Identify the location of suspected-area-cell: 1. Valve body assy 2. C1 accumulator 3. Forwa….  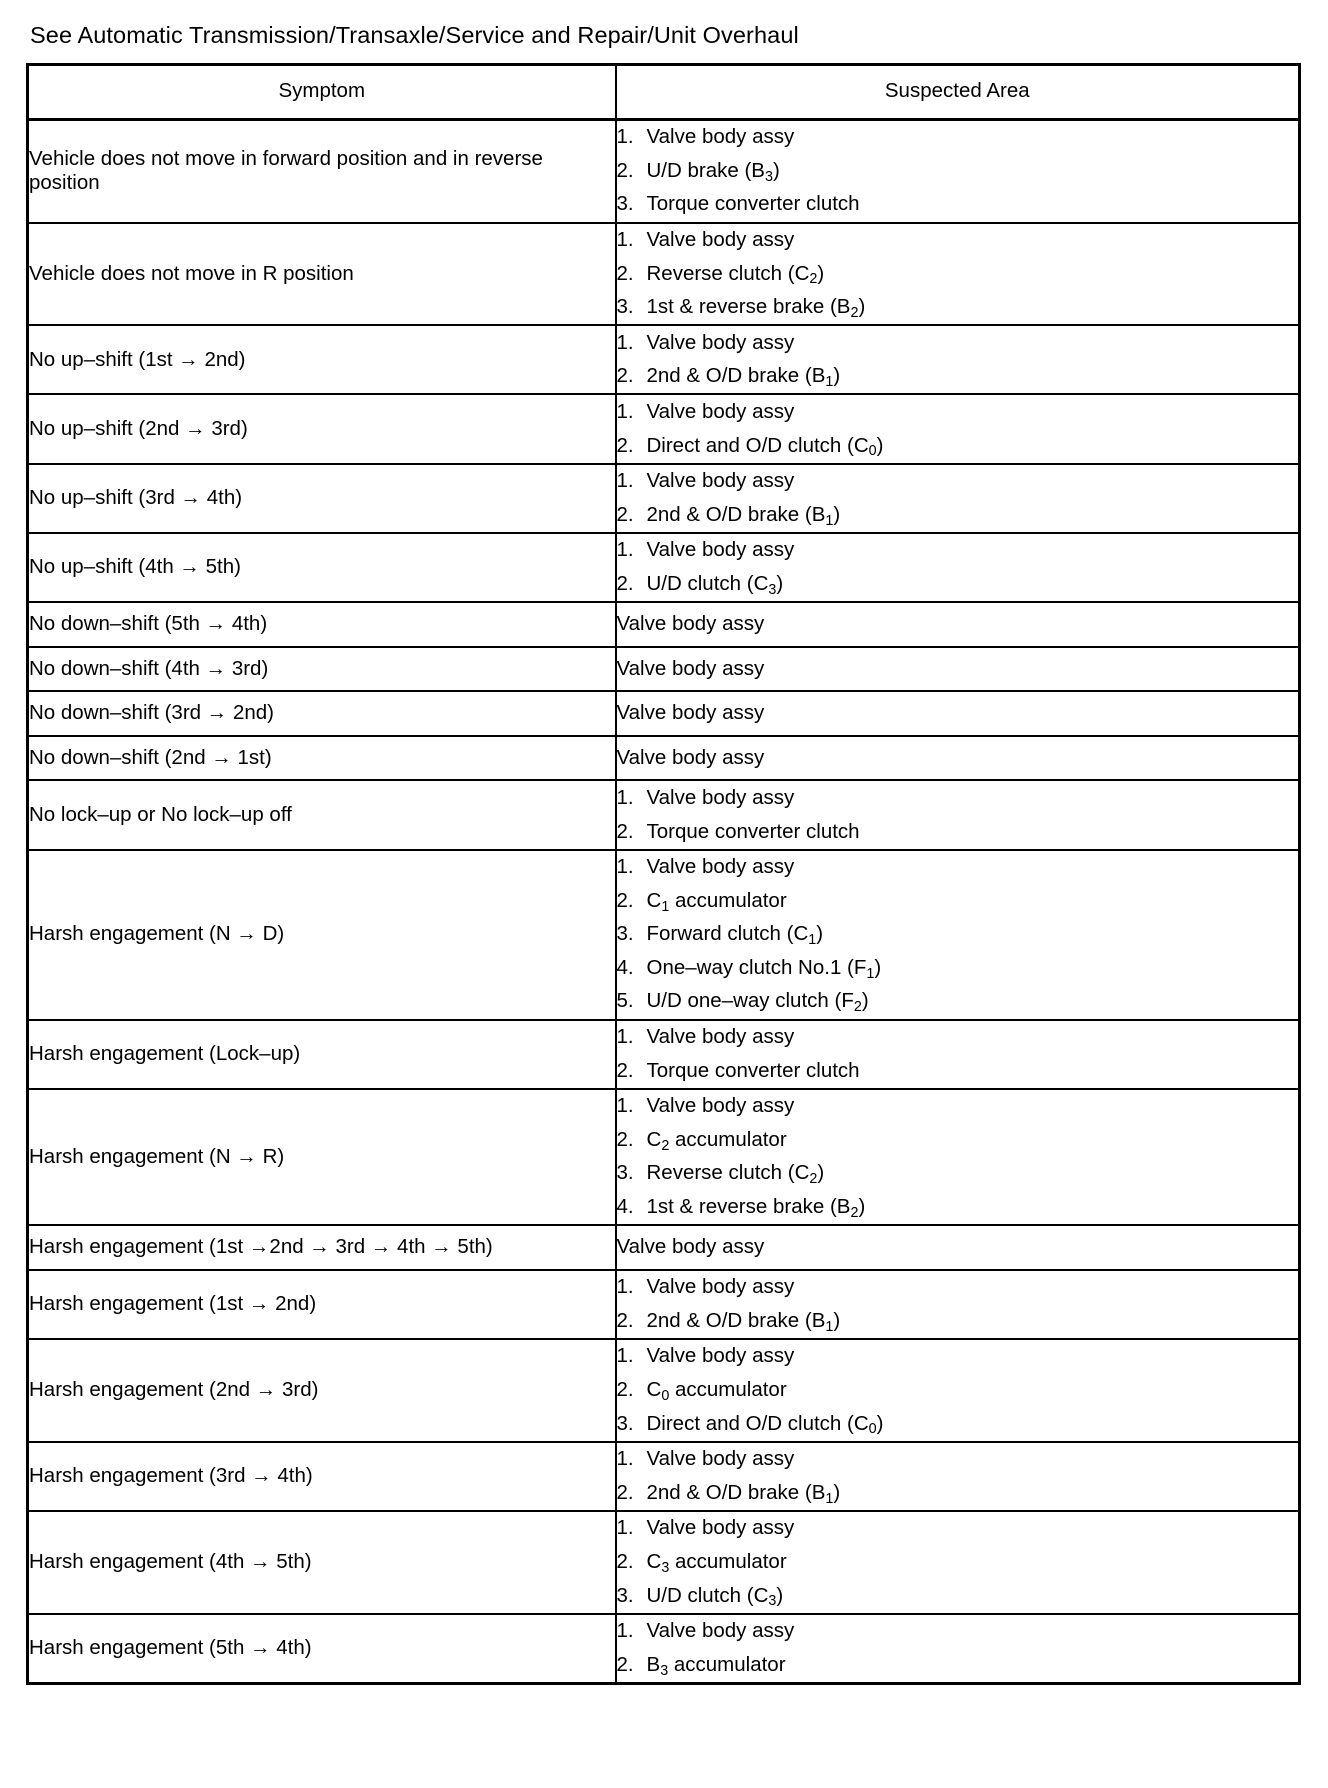
(957, 934).